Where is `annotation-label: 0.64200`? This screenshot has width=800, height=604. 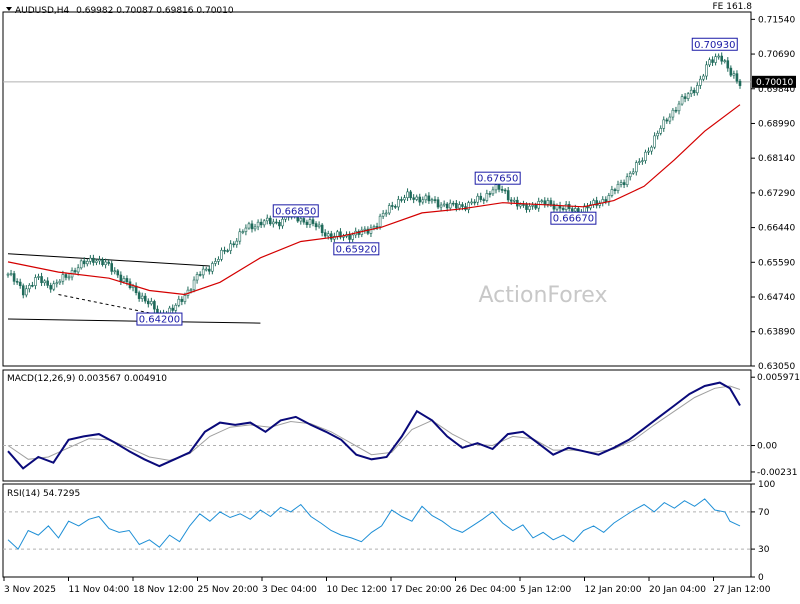
annotation-label: 0.64200 is located at coordinates (159, 320).